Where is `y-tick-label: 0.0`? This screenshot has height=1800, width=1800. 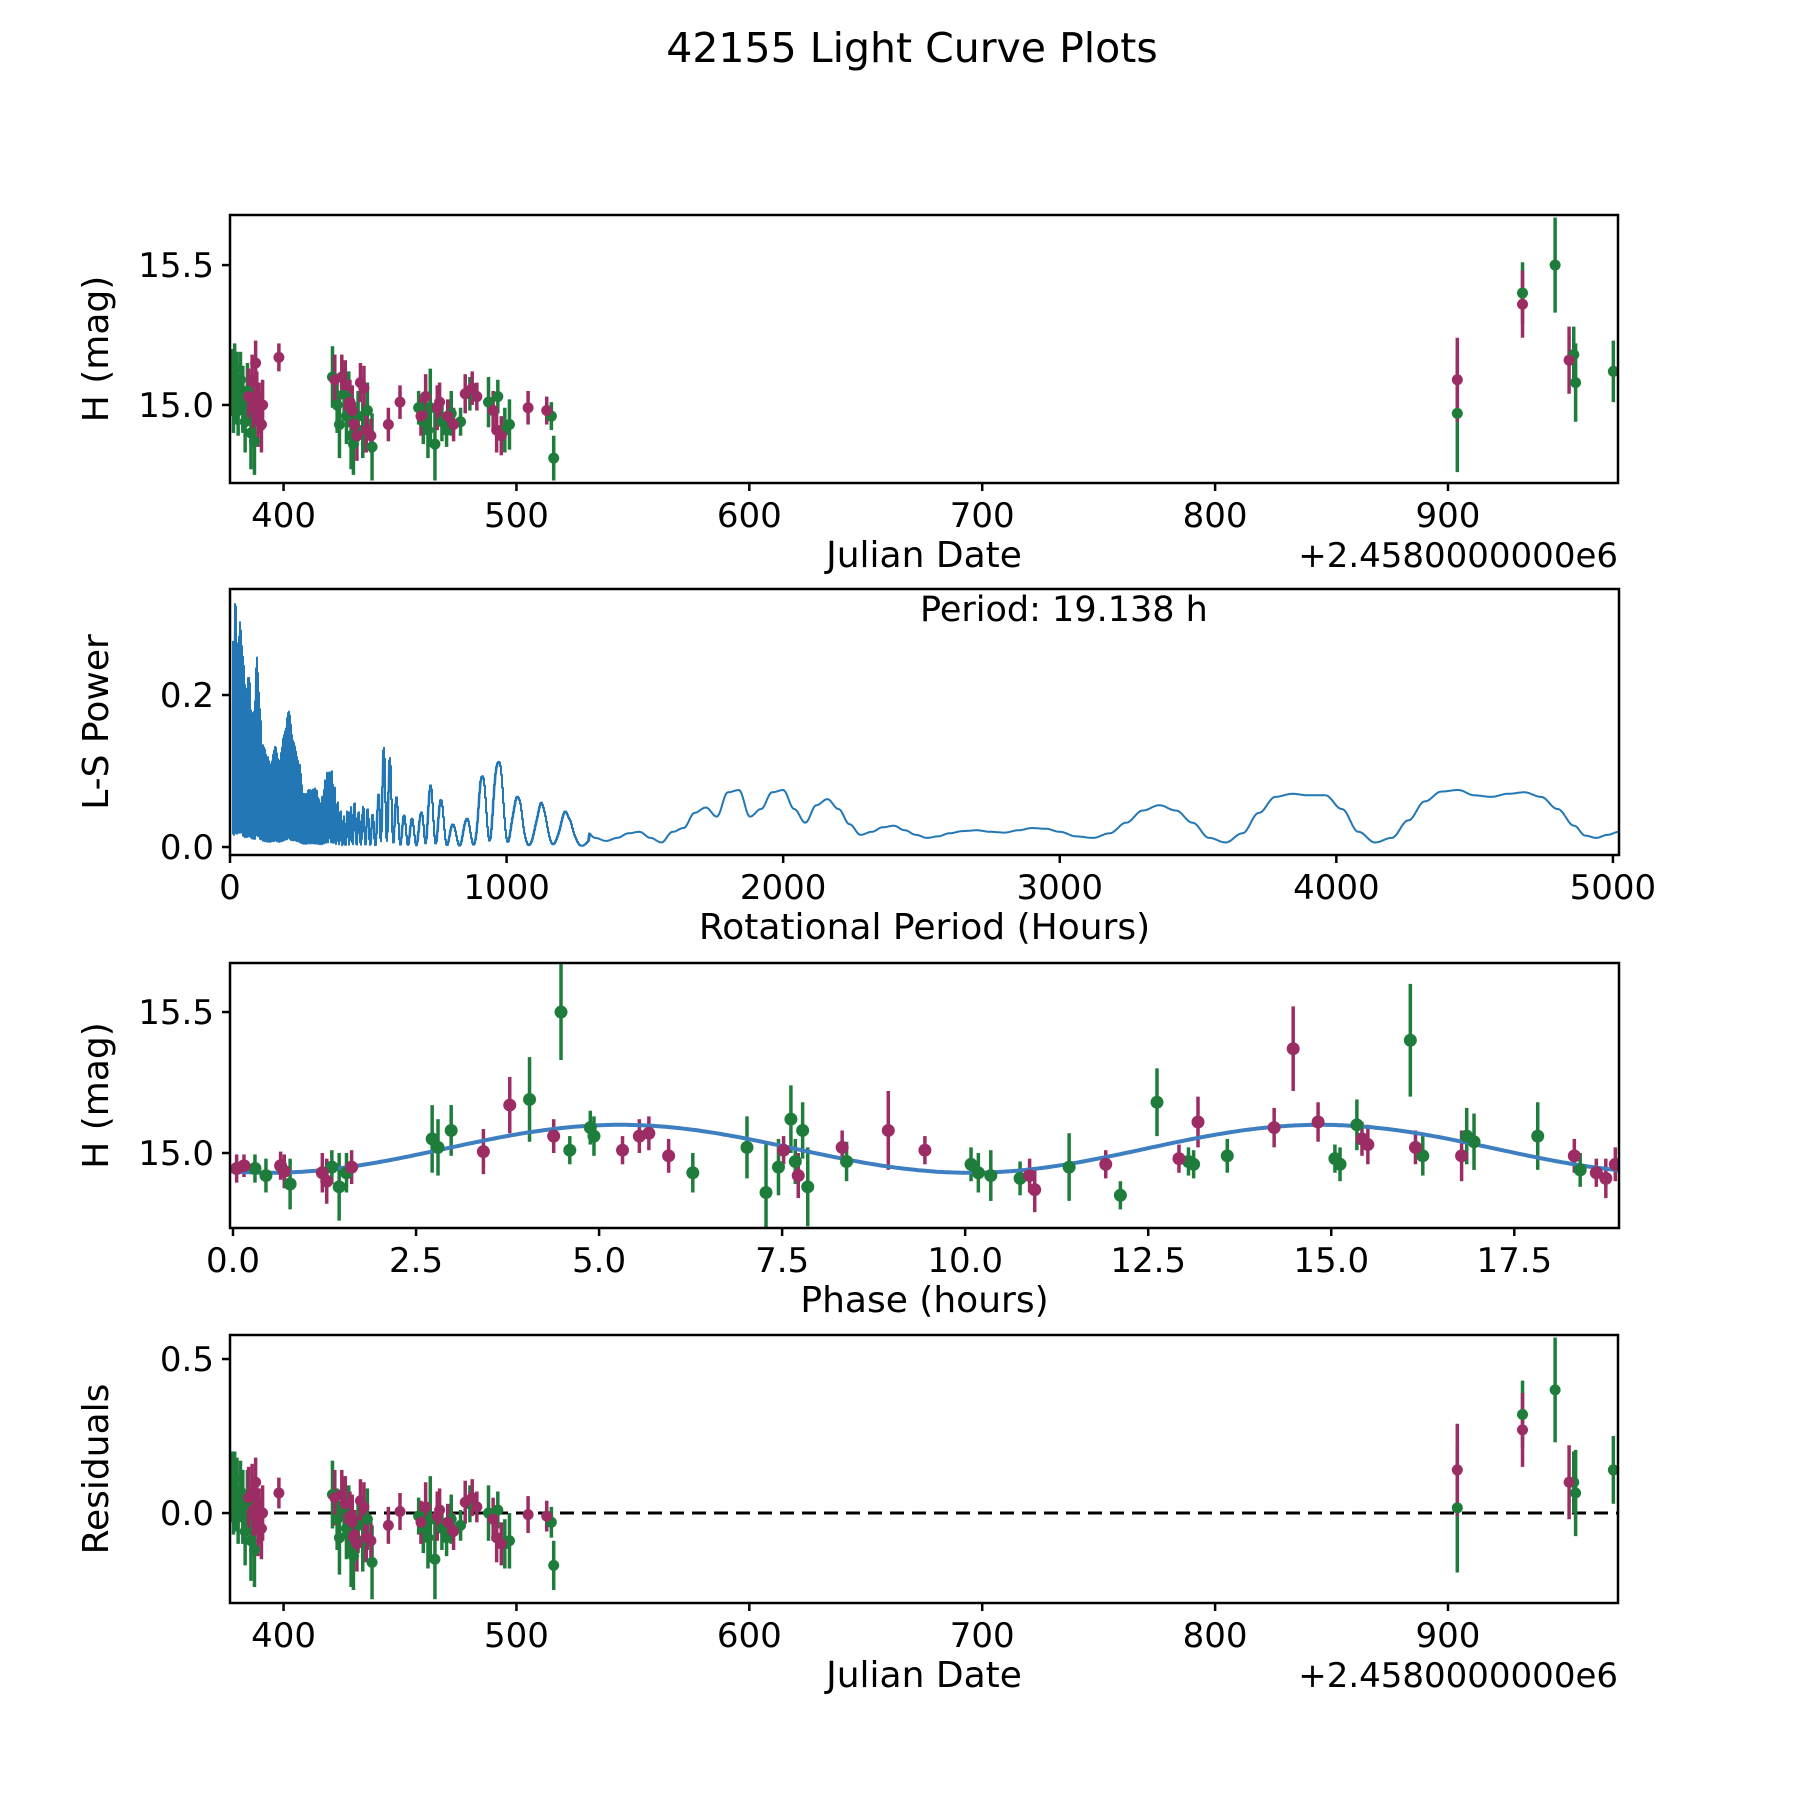 y-tick-label: 0.0 is located at coordinates (187, 1514).